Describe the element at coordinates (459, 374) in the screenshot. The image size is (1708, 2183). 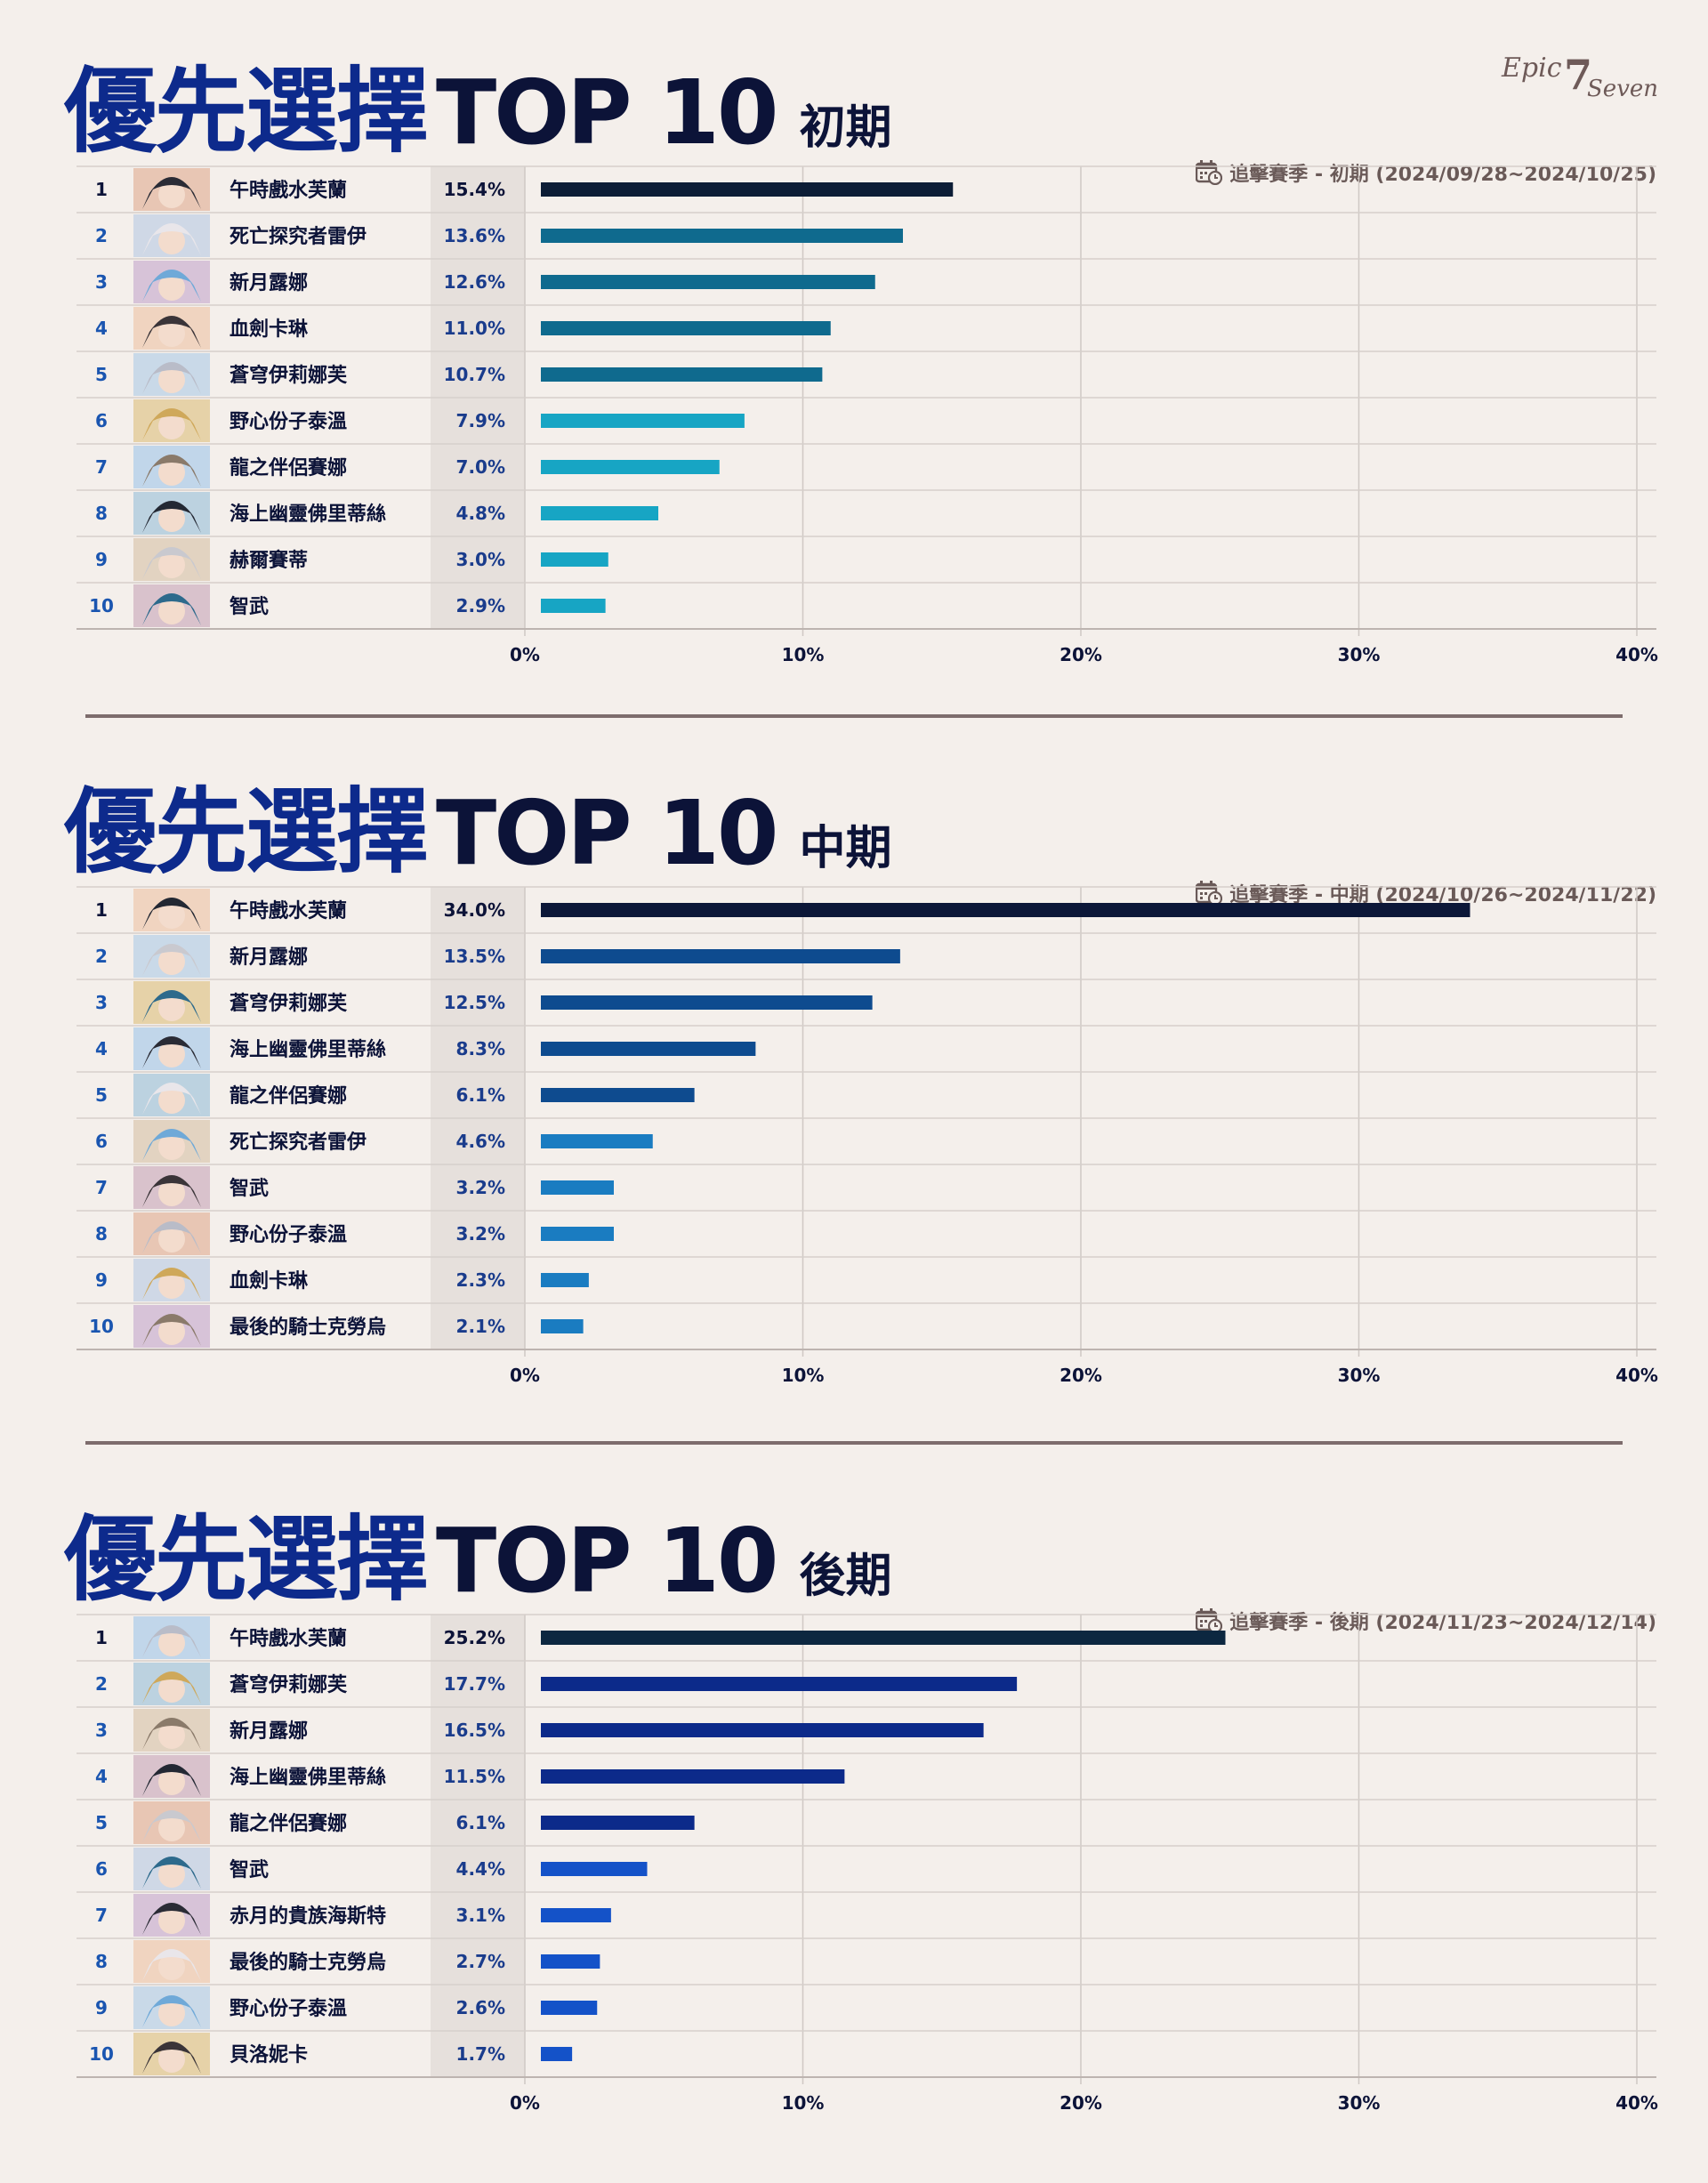
I see `table-row: 5 蒼穹伊莉娜芙 10.7%` at that location.